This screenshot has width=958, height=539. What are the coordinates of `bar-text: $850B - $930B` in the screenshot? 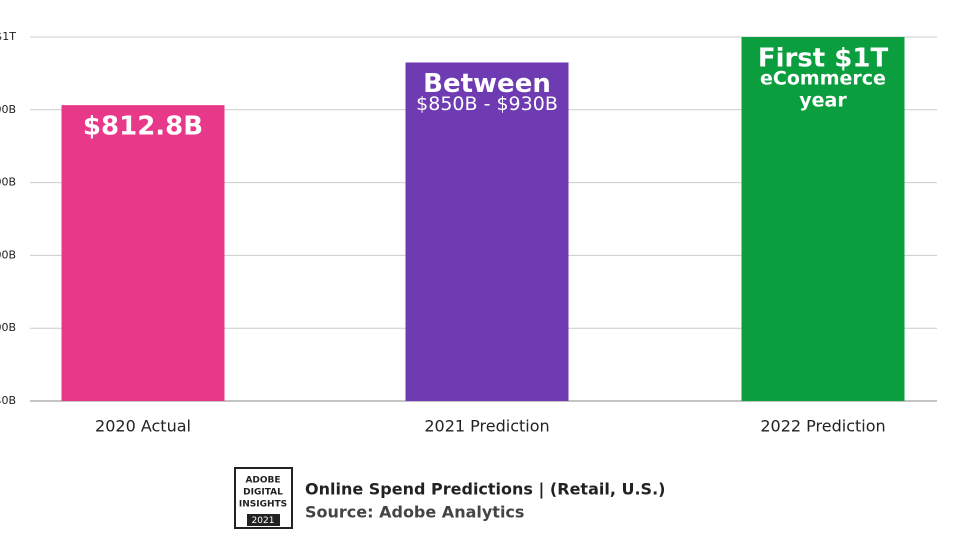 It's located at (487, 104).